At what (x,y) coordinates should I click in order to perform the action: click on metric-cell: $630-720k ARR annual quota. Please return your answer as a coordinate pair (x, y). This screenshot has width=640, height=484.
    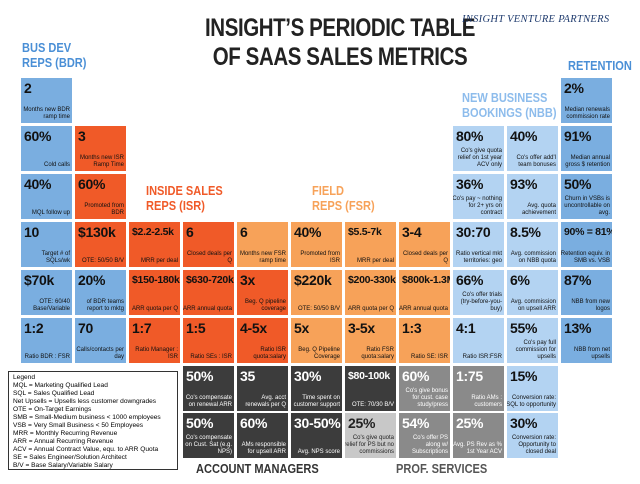
    Looking at the image, I should click on (208, 292).